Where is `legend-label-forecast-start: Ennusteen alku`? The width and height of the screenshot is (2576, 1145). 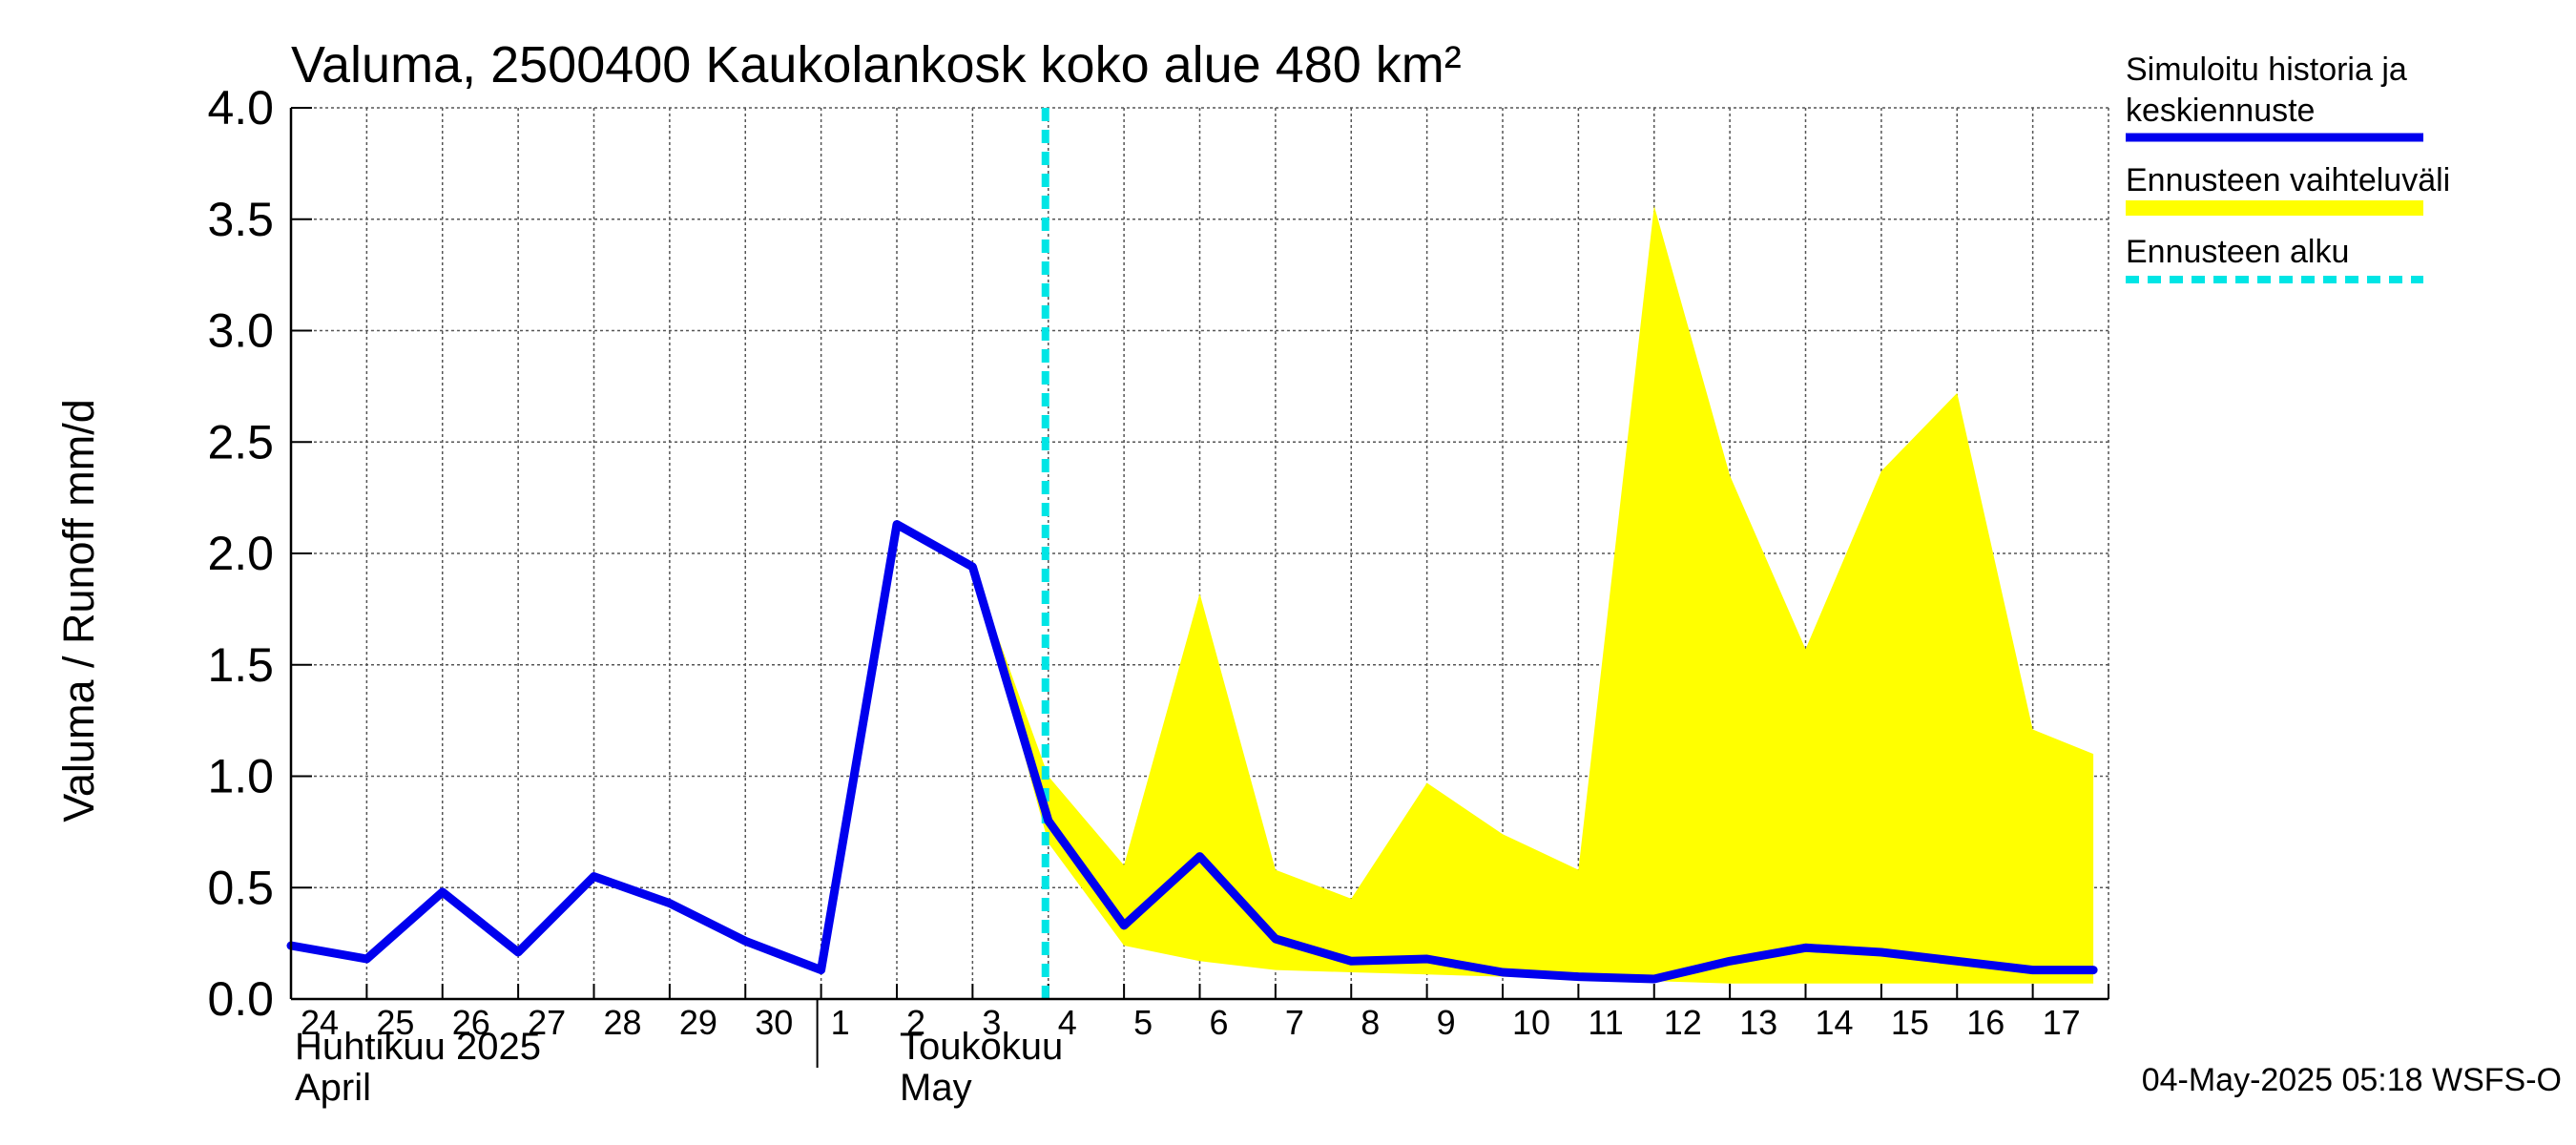 legend-label-forecast-start: Ennusteen alku is located at coordinates (2237, 252).